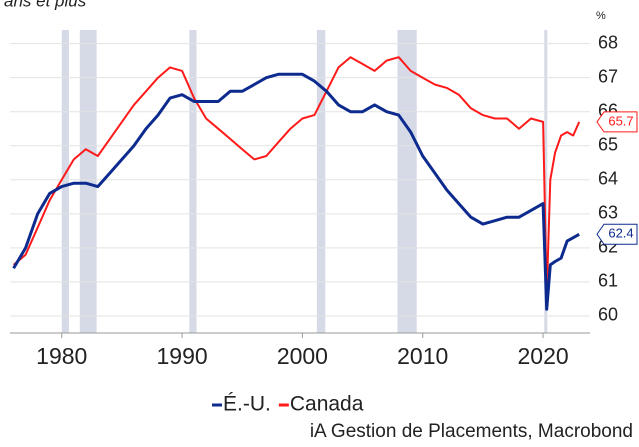 The image size is (639, 447). Describe the element at coordinates (608, 145) in the screenshot. I see `y-tick-label: 65` at that location.